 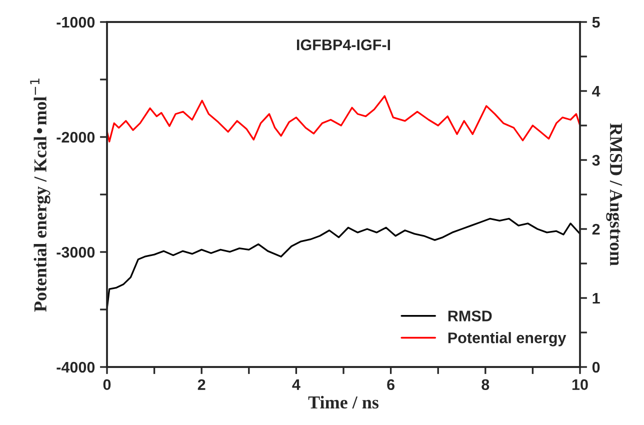 I want to click on x-tick-label: 8, so click(x=486, y=384).